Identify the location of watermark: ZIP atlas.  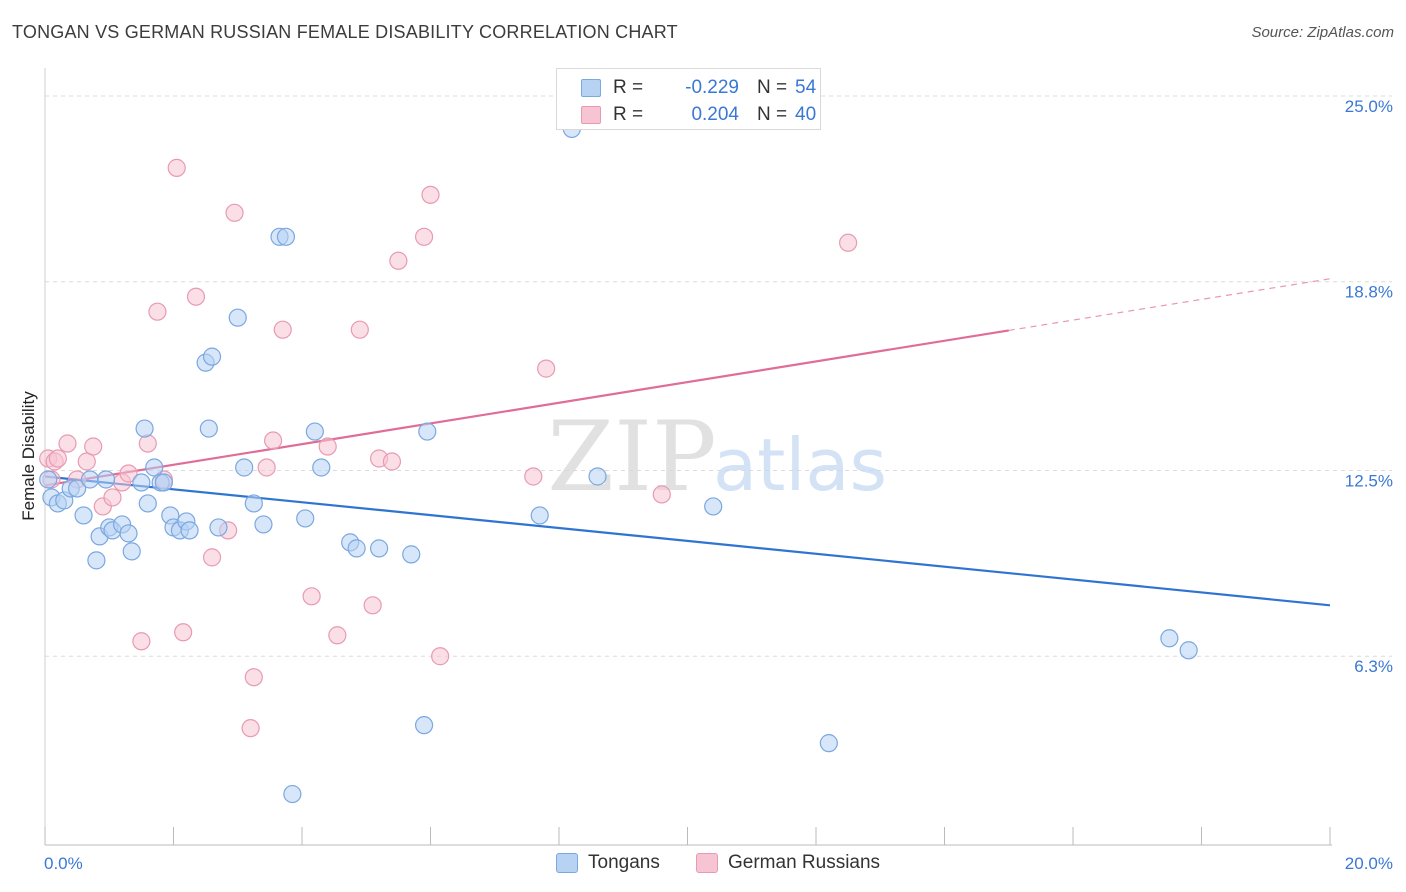
(717, 457).